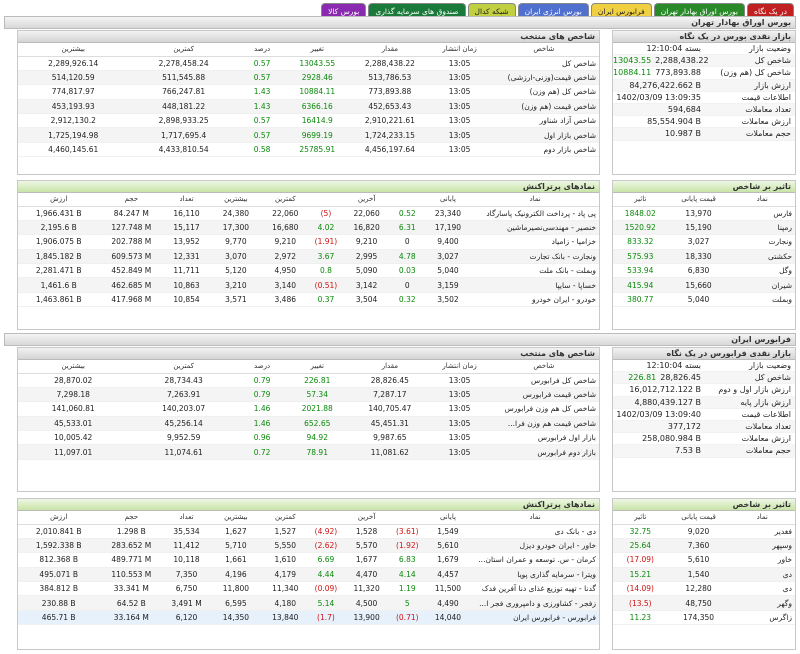 This screenshot has height=654, width=800. Describe the element at coordinates (183, 380) in the screenshot. I see `index-low: 28,734.43` at that location.